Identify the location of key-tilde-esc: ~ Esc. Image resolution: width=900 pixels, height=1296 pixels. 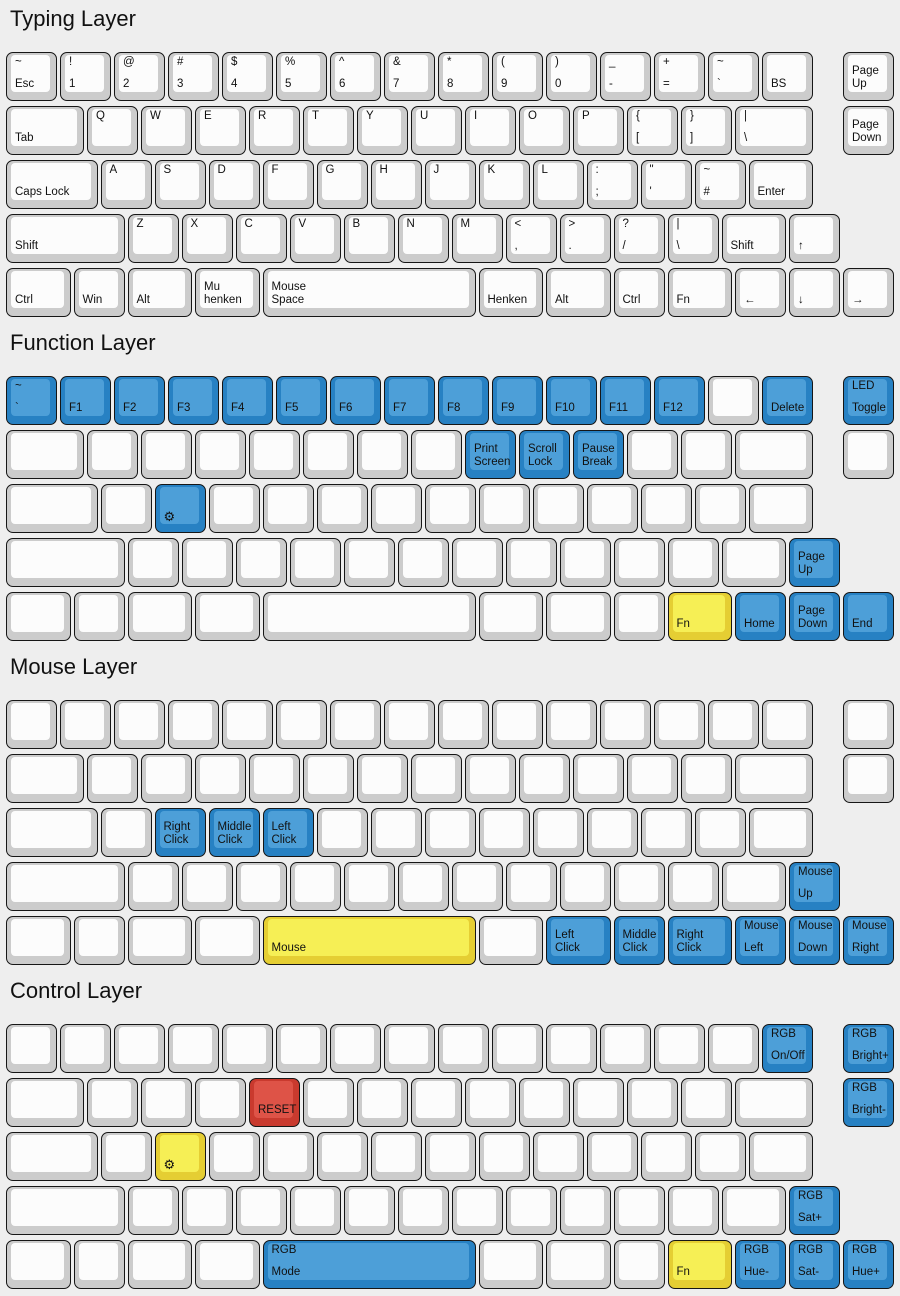
(31, 76).